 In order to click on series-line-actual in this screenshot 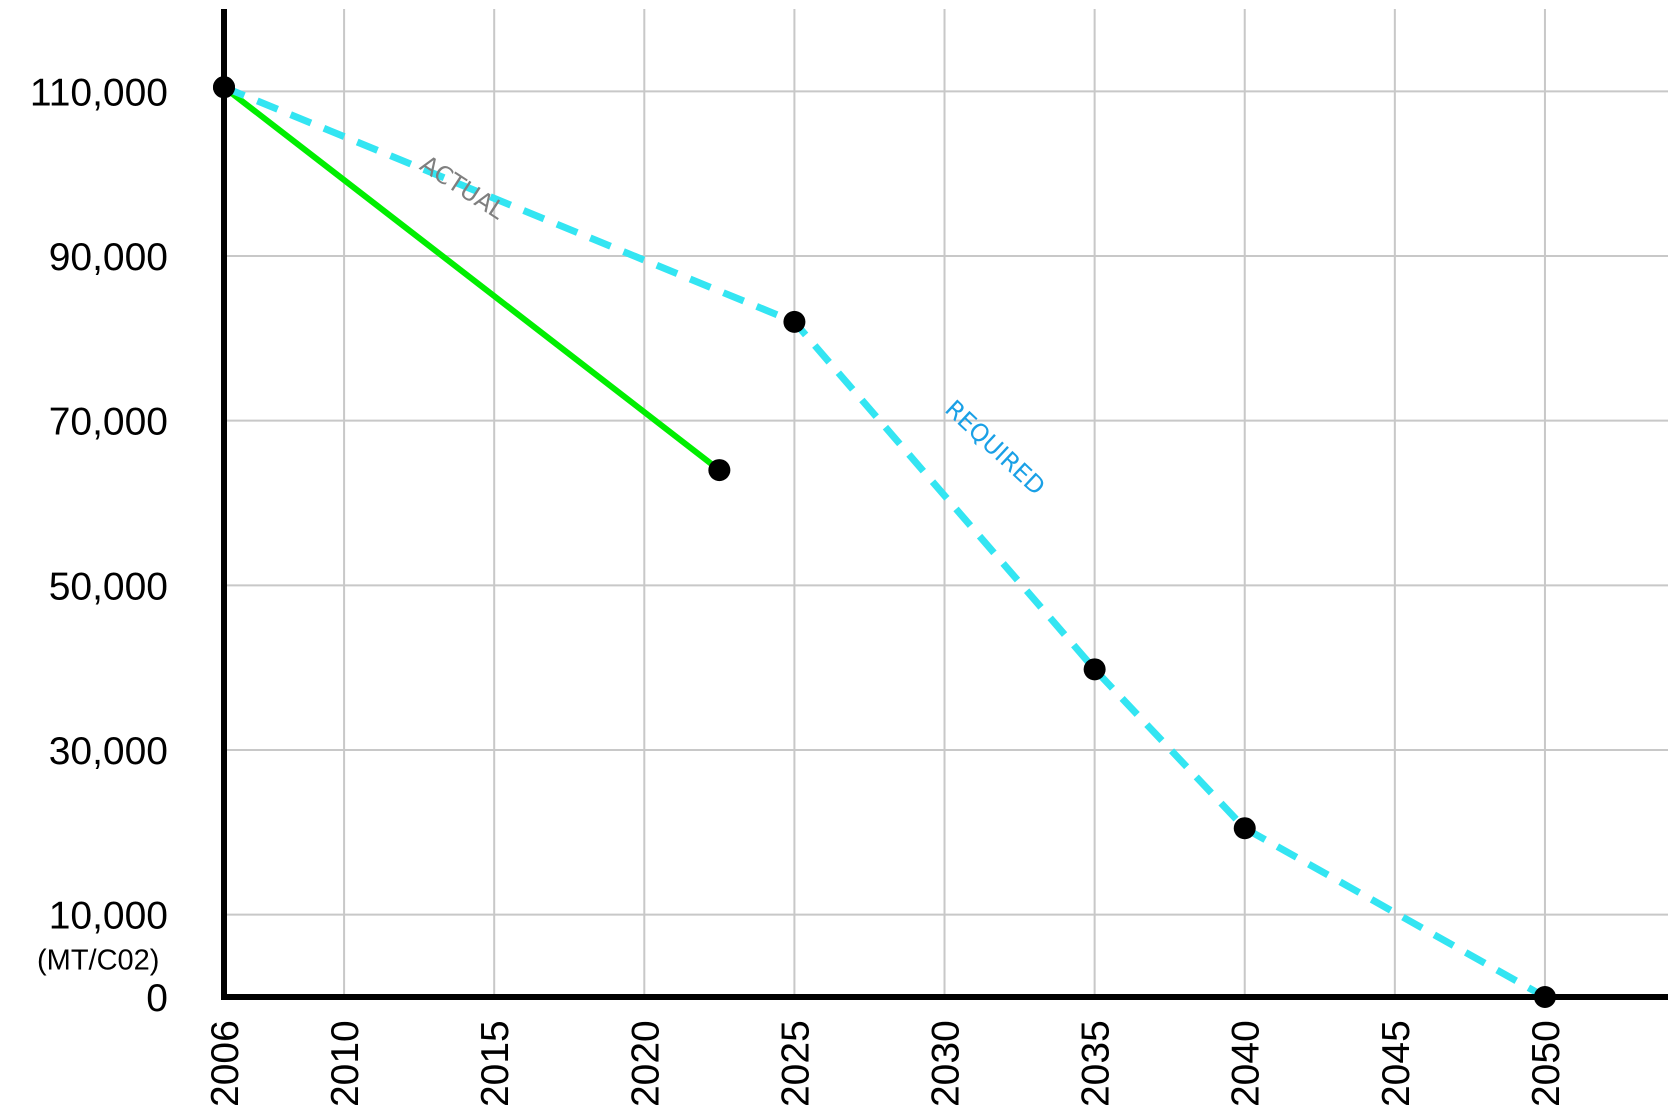, I will do `click(472, 278)`.